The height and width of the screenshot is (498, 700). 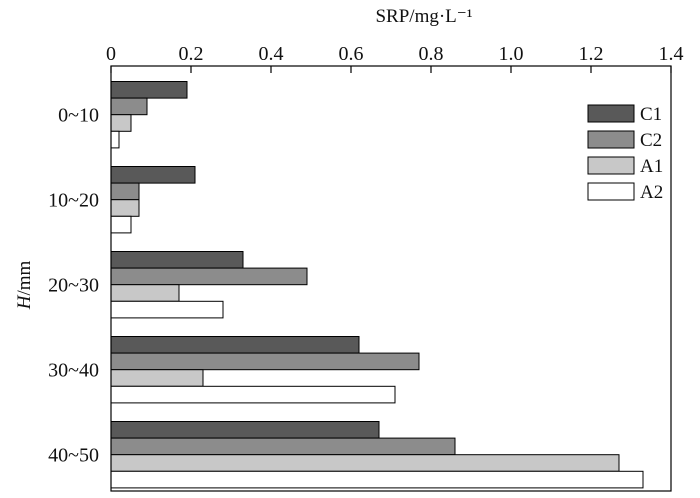 I want to click on y-category-label: 20~30, so click(x=73, y=286).